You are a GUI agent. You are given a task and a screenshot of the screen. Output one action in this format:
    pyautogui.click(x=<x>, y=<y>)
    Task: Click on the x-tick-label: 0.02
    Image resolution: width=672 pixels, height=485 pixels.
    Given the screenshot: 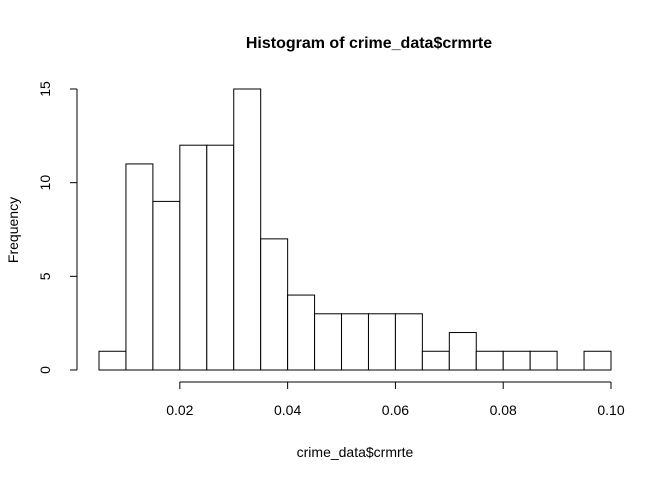 What is the action you would take?
    pyautogui.click(x=179, y=410)
    